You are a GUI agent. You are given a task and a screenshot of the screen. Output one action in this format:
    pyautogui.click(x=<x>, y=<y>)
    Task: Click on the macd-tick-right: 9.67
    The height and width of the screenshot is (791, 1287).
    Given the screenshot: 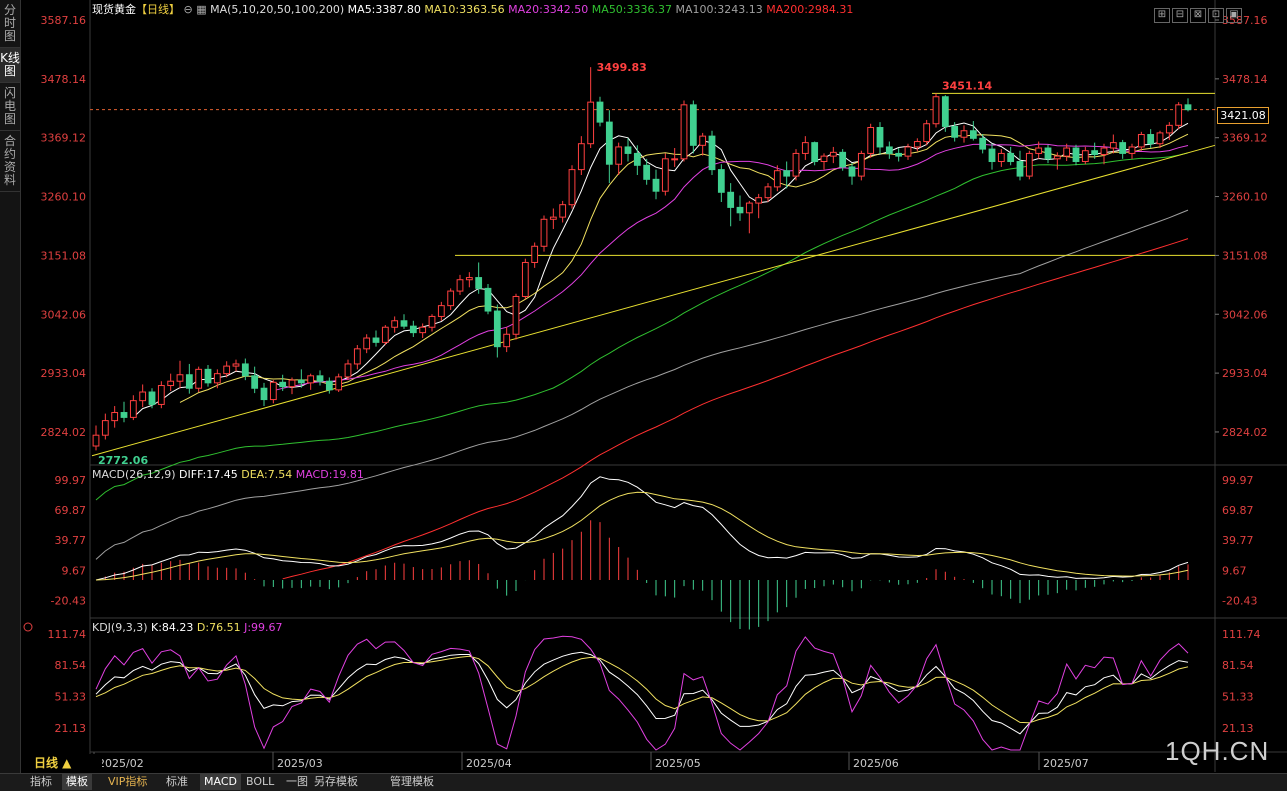 What is the action you would take?
    pyautogui.click(x=1234, y=570)
    